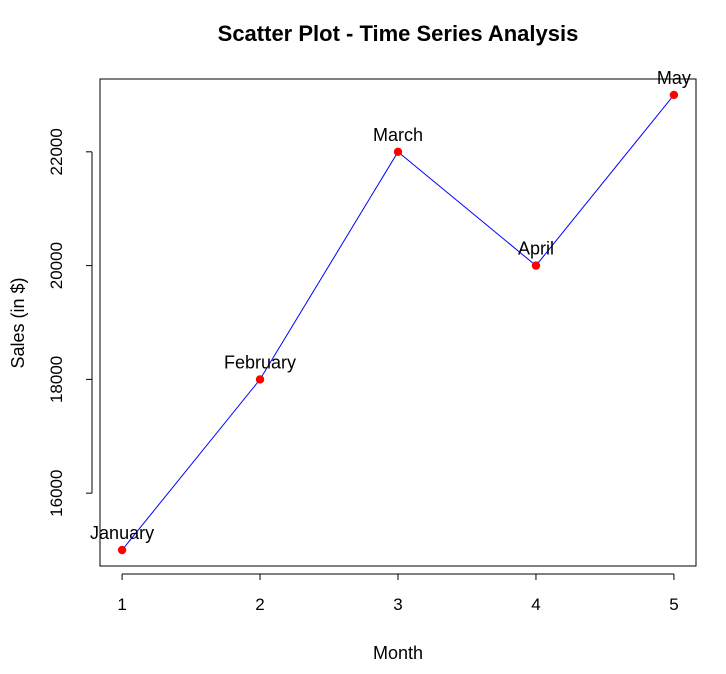 The height and width of the screenshot is (674, 726). Describe the element at coordinates (56, 265) in the screenshot. I see `y-tick-label-3: 20000` at that location.